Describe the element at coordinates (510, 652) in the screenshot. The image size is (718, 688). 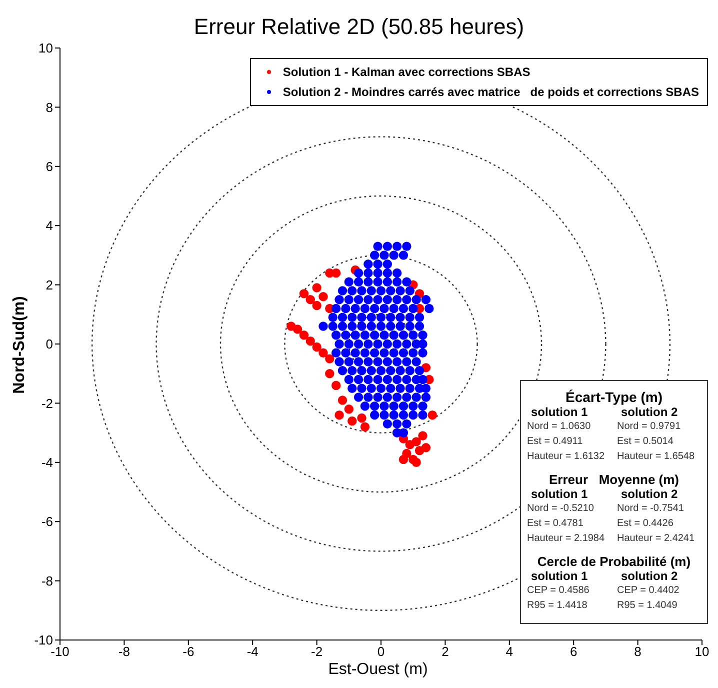
I see `x-tick-label: 4` at that location.